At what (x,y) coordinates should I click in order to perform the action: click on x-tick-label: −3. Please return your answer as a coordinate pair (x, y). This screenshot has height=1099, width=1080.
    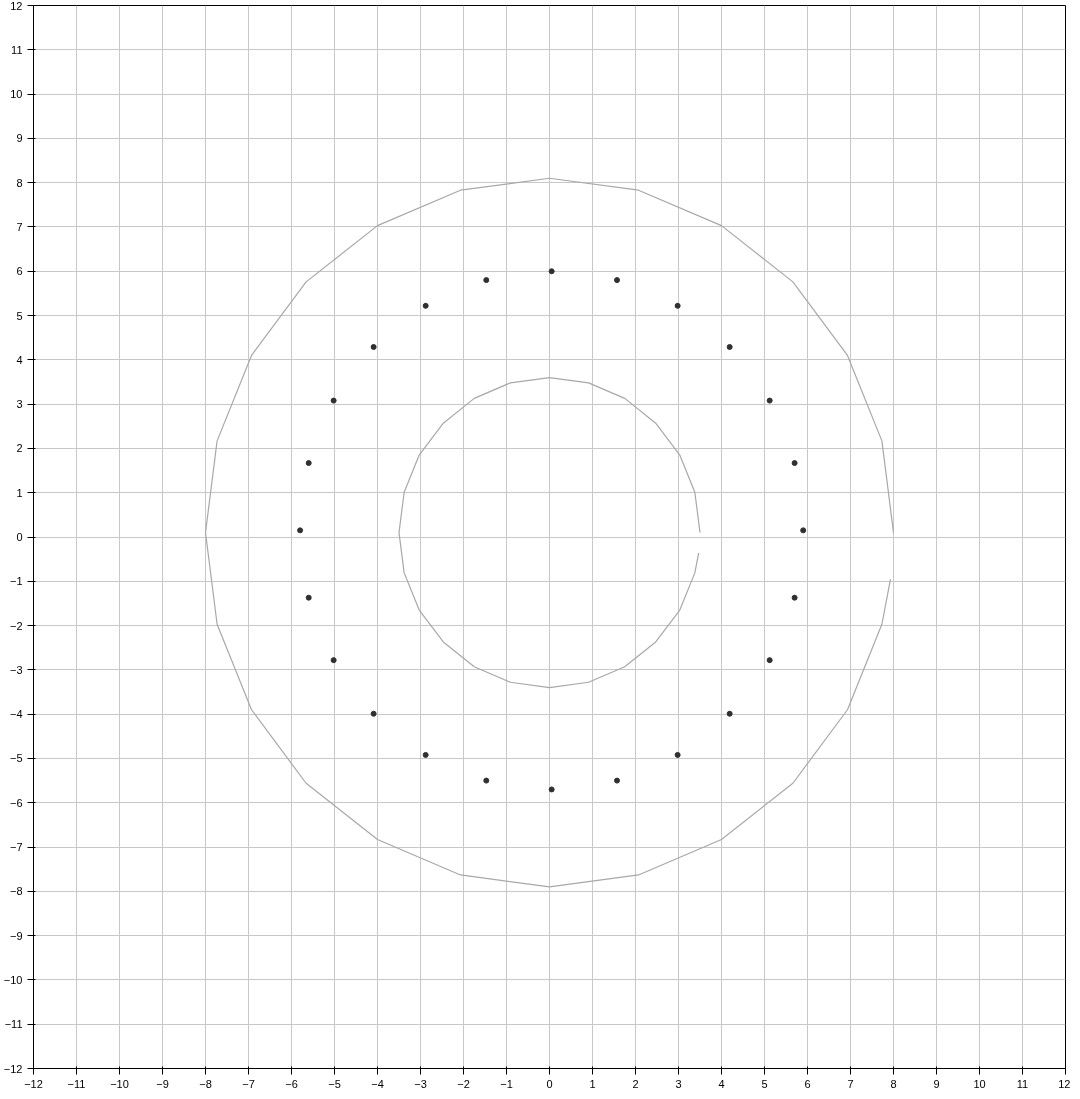
    Looking at the image, I should click on (420, 1083).